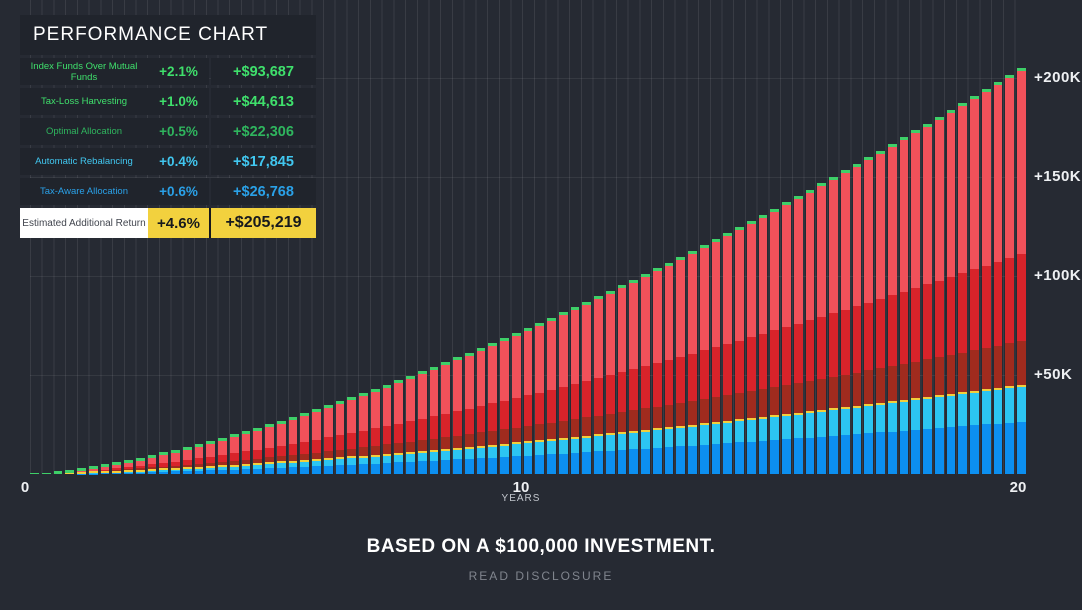 This screenshot has height=610, width=1082. What do you see at coordinates (586, 387) in the screenshot?
I see `bar-year-11.3` at bounding box center [586, 387].